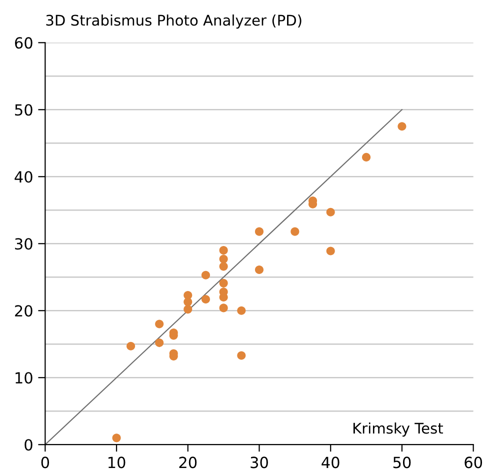  Describe the element at coordinates (23, 177) in the screenshot. I see `y-tick-label: 40` at that location.